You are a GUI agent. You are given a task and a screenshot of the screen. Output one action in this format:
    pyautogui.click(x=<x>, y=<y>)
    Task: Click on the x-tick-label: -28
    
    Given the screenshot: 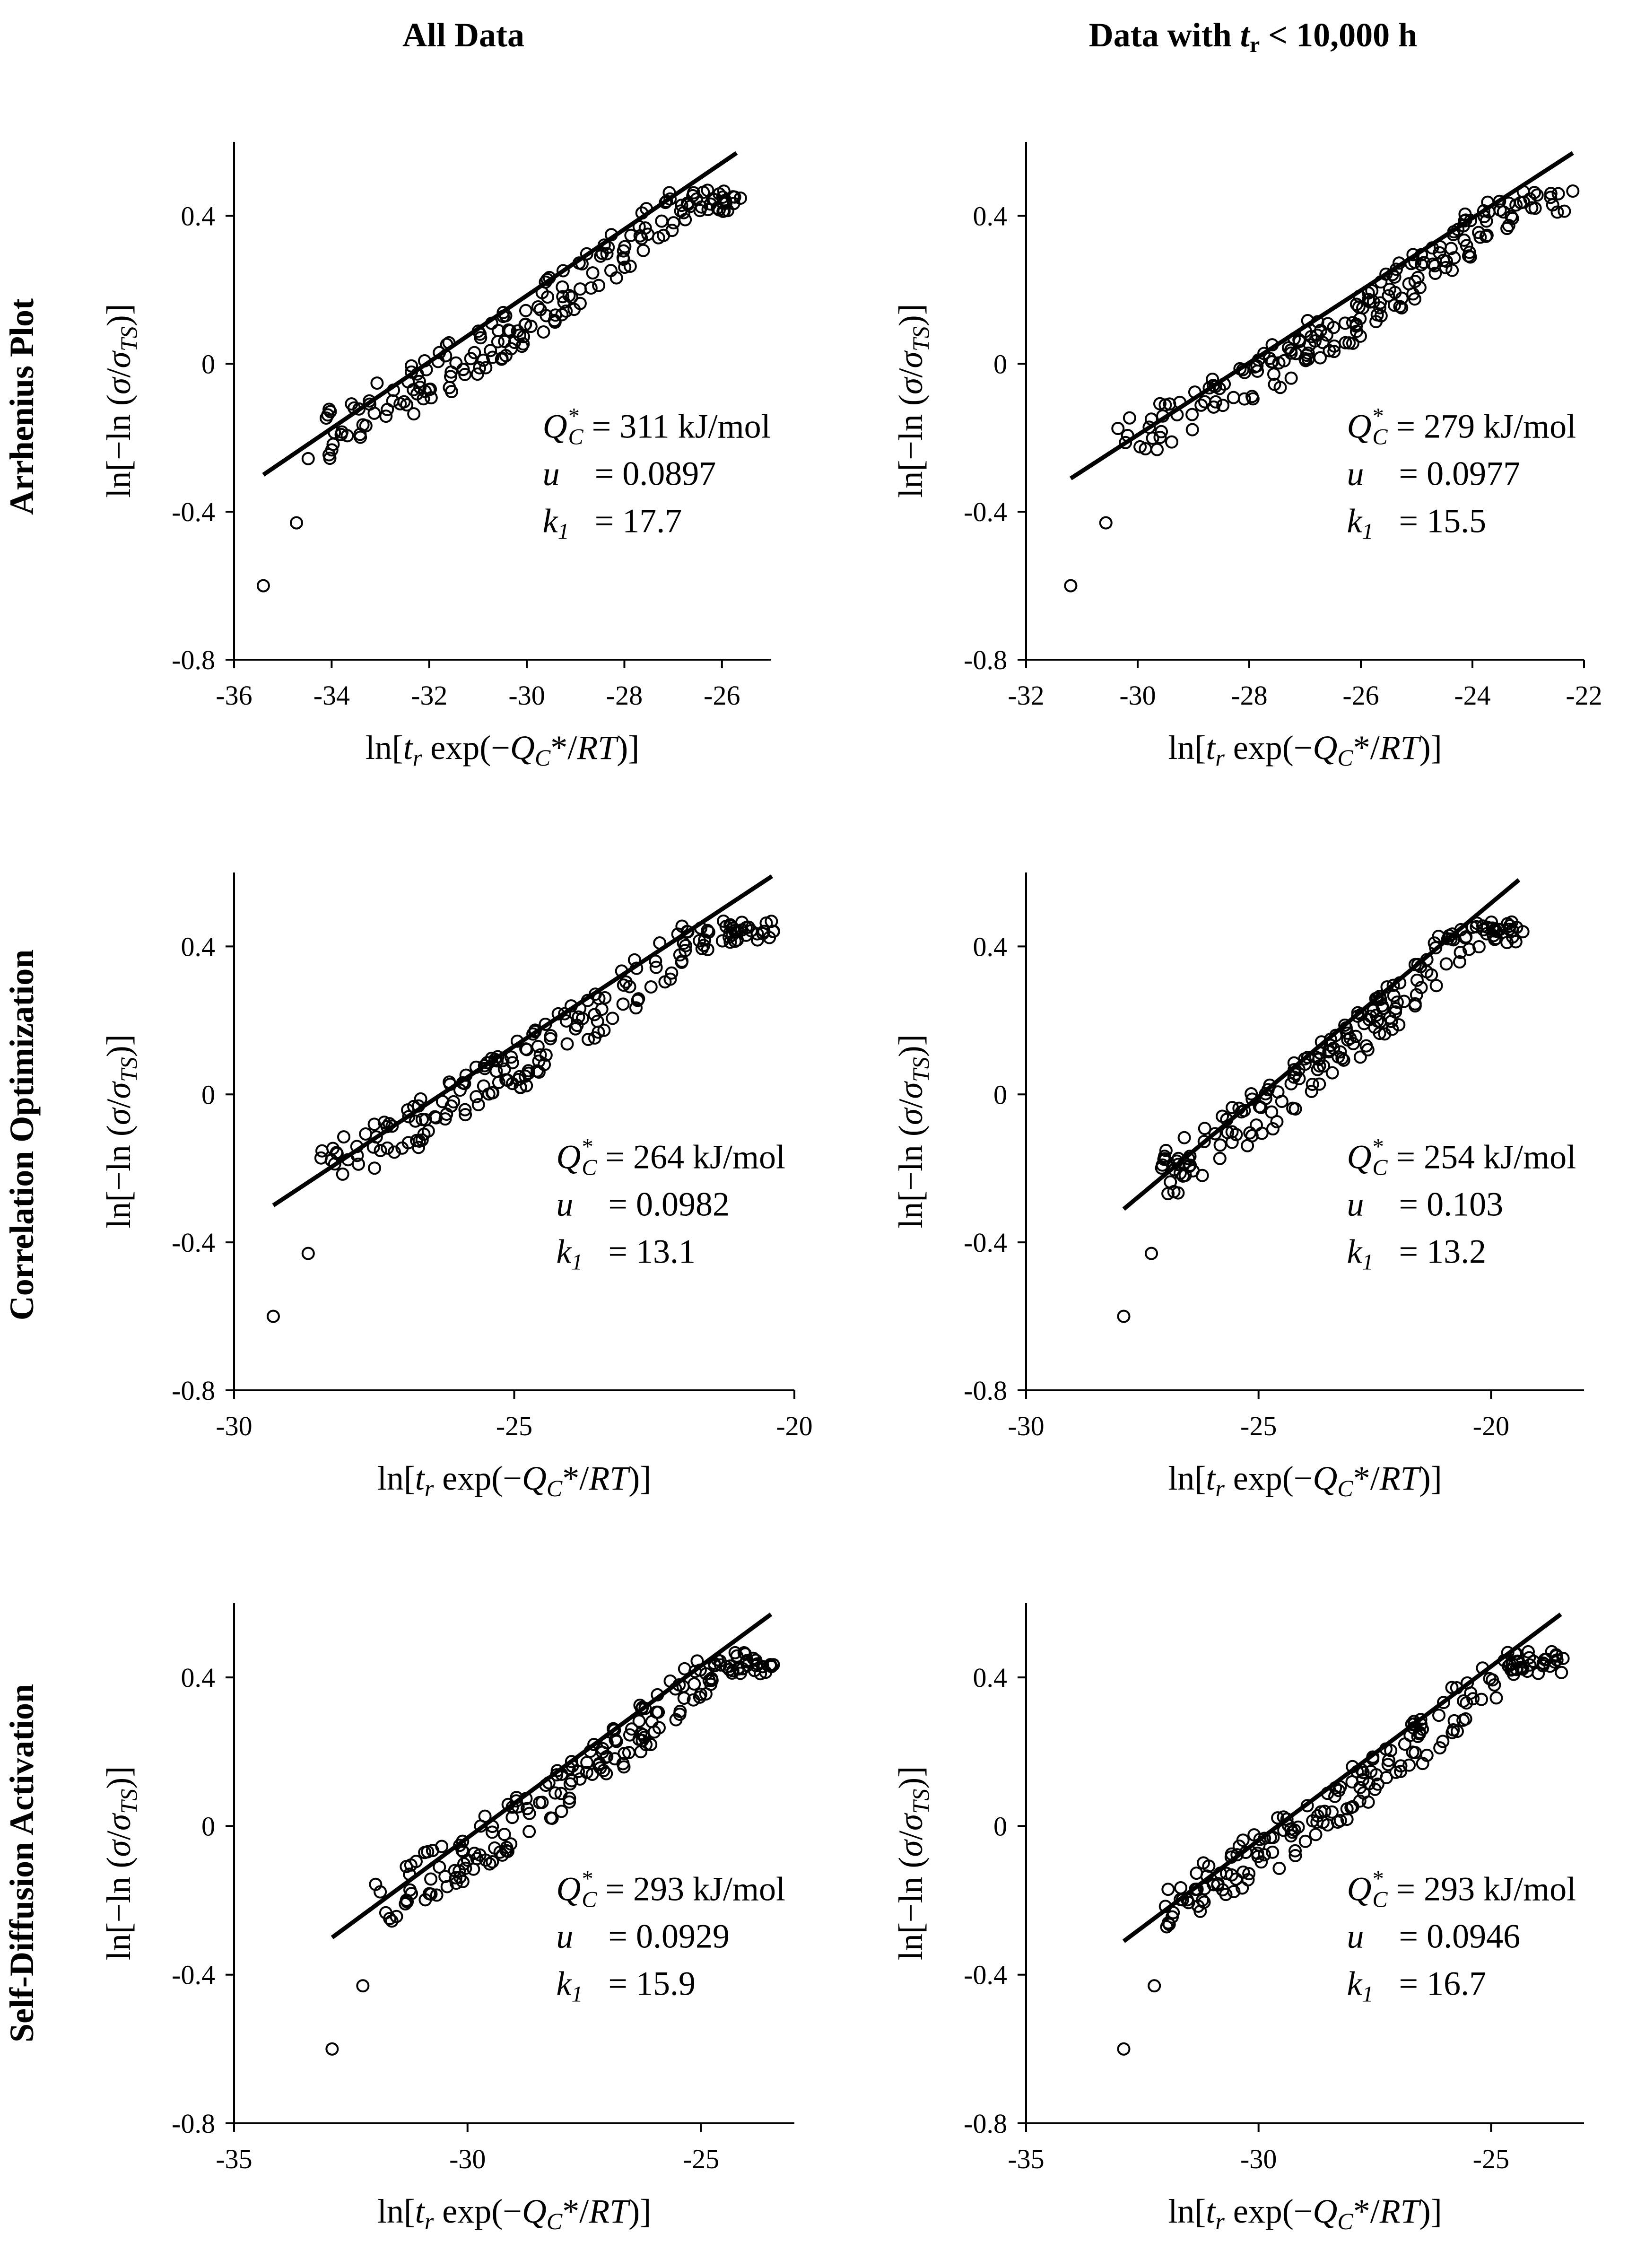 What is the action you would take?
    pyautogui.click(x=1249, y=695)
    